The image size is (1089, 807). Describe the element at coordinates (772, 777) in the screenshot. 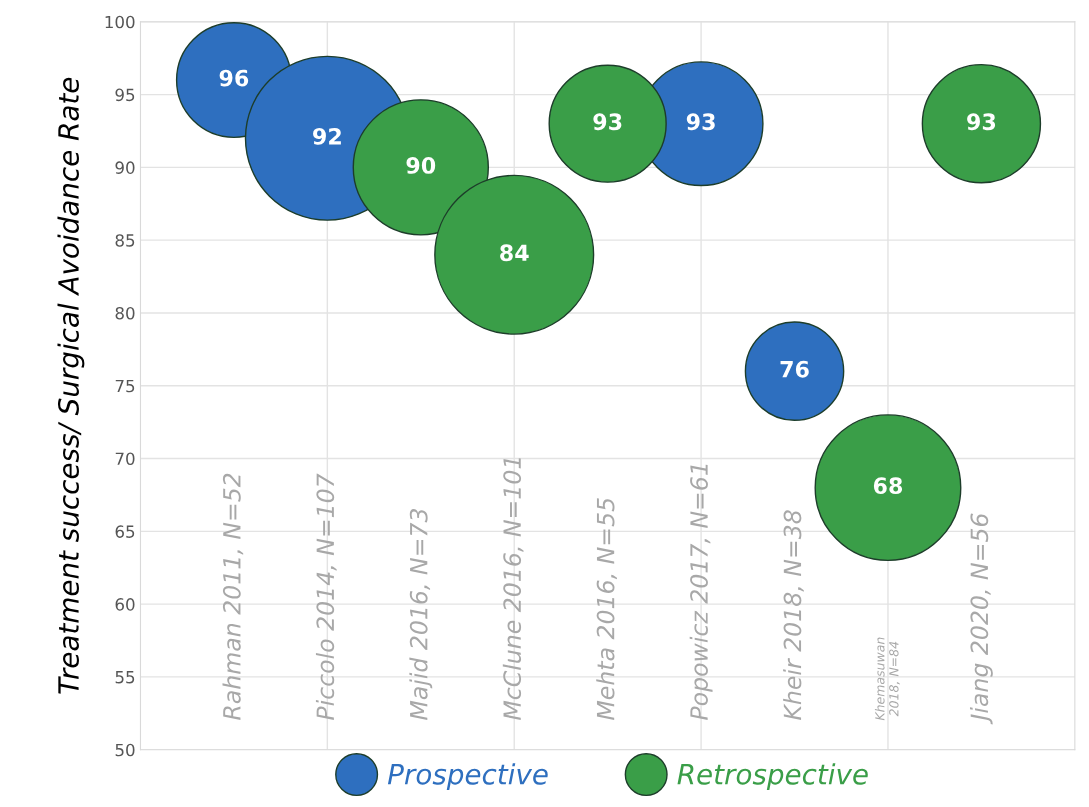

I see `legend-label: Retrospective` at that location.